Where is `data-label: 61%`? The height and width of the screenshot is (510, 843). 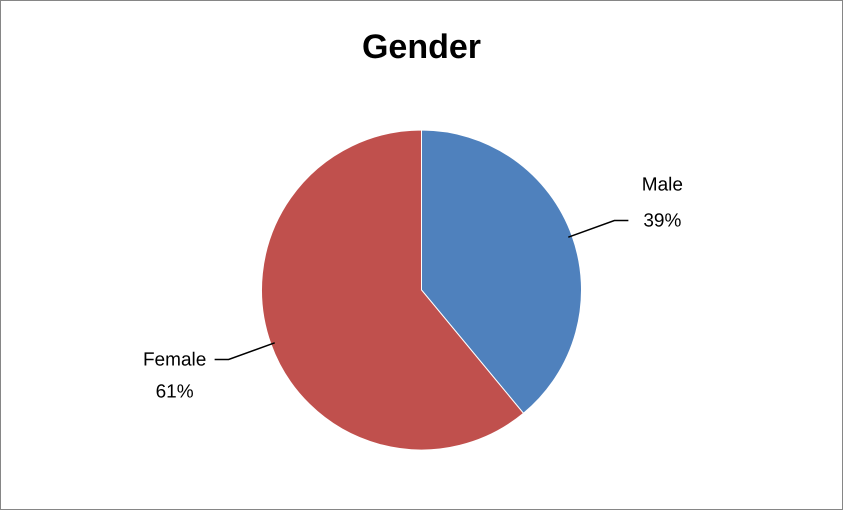 data-label: 61% is located at coordinates (175, 391).